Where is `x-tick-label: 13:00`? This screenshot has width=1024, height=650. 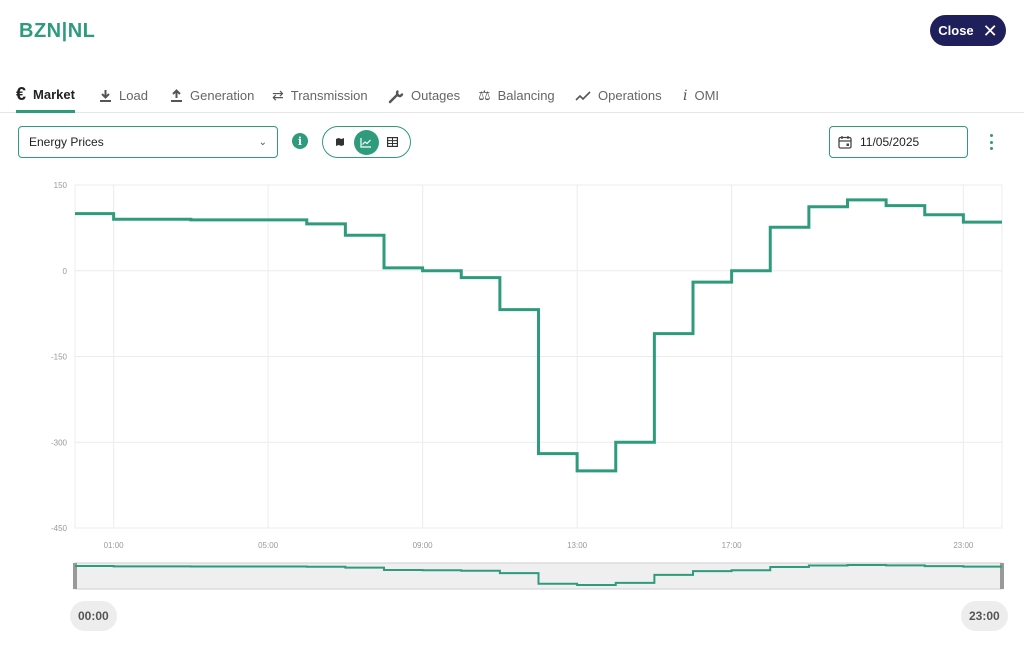 x-tick-label: 13:00 is located at coordinates (577, 545).